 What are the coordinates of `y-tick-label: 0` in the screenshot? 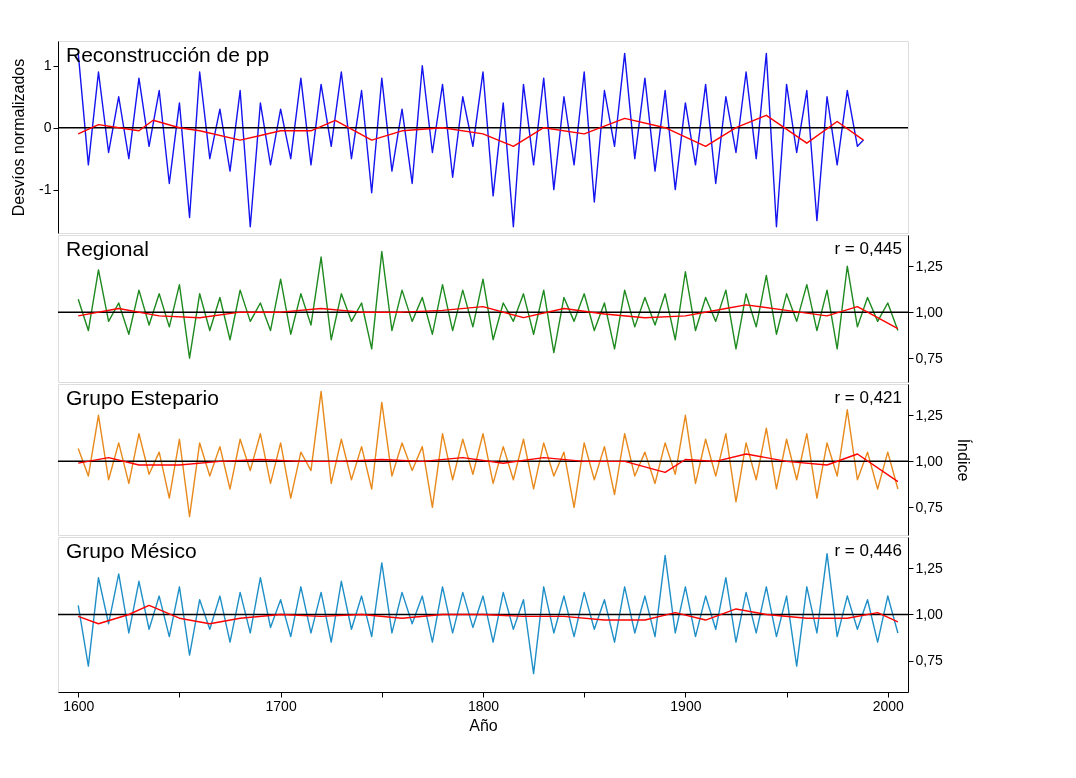 It's located at (47, 127).